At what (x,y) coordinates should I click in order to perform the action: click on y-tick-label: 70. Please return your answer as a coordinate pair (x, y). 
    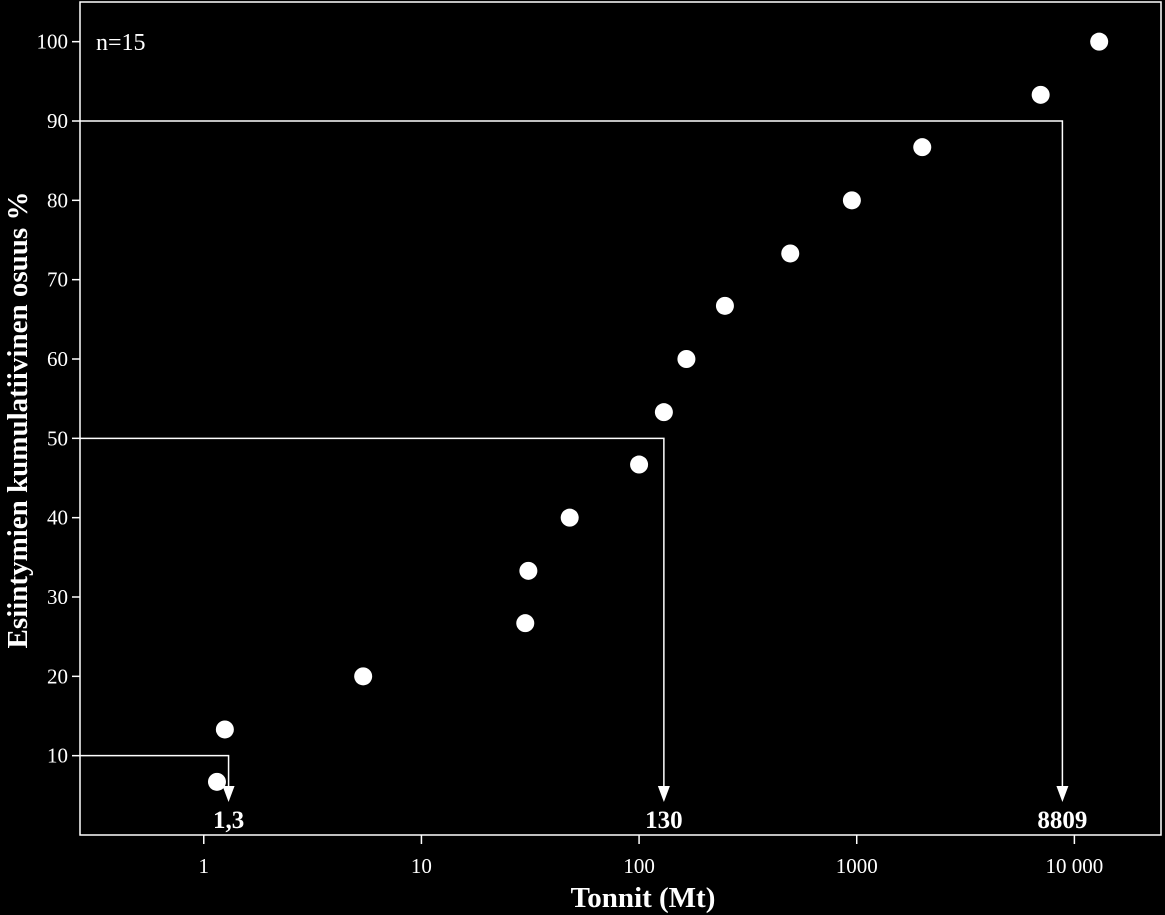
    Looking at the image, I should click on (57, 280).